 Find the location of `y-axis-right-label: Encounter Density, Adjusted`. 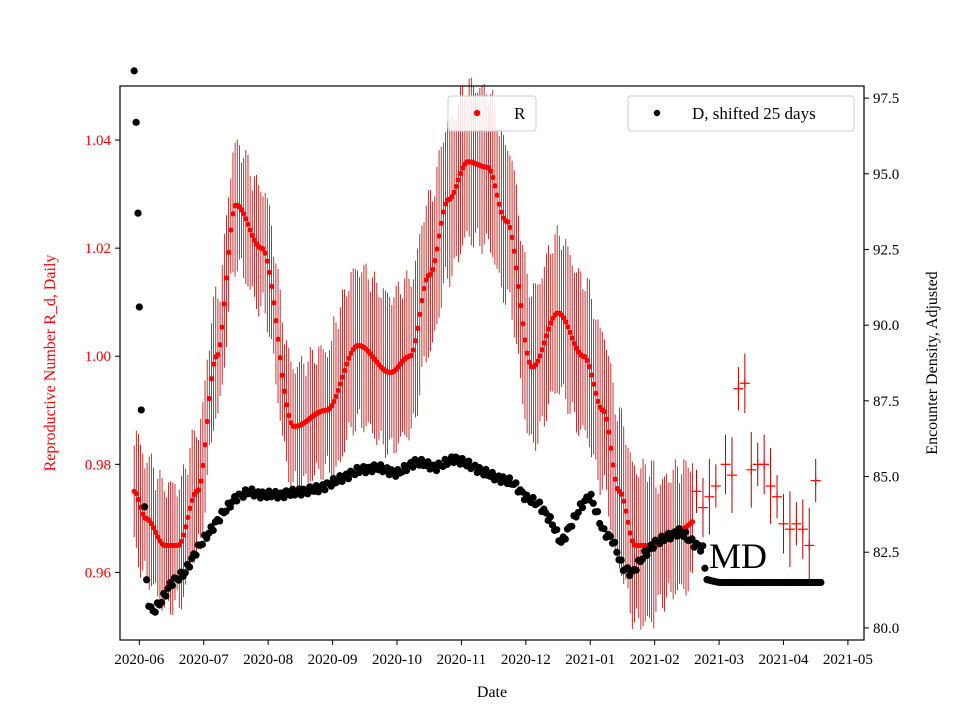

y-axis-right-label: Encounter Density, Adjusted is located at coordinates (932, 362).